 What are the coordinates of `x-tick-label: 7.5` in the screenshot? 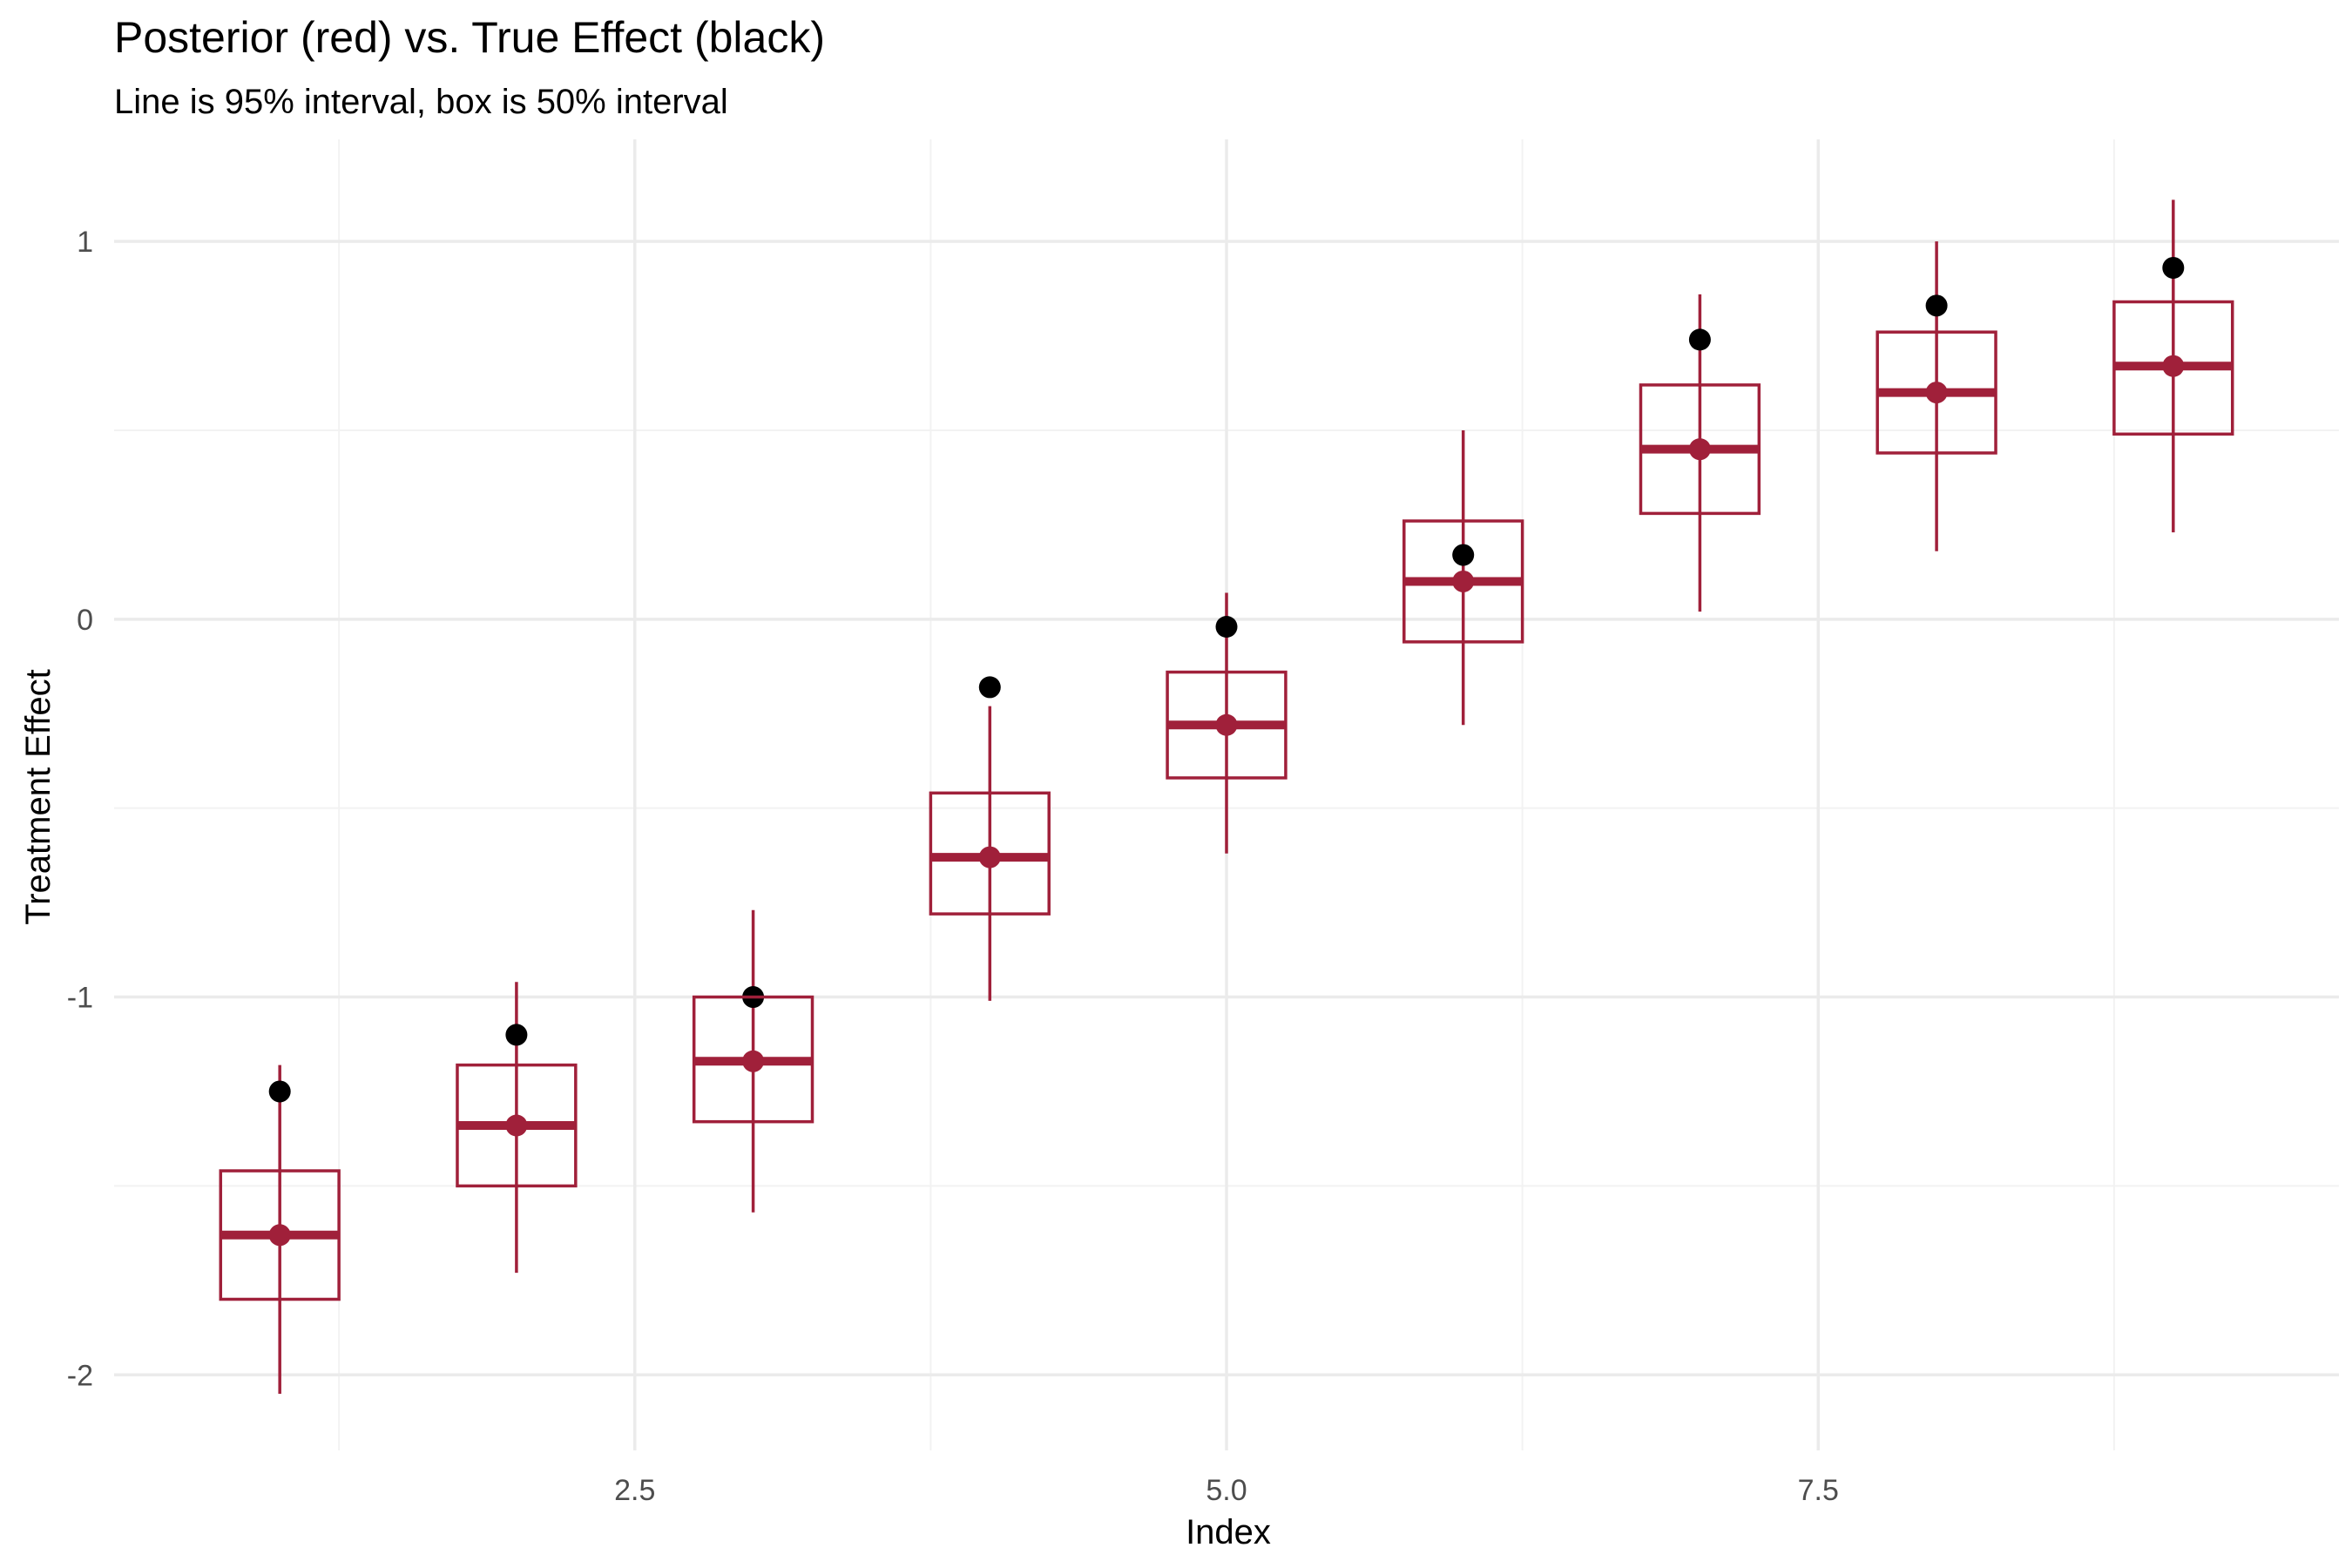 It's located at (1818, 1490).